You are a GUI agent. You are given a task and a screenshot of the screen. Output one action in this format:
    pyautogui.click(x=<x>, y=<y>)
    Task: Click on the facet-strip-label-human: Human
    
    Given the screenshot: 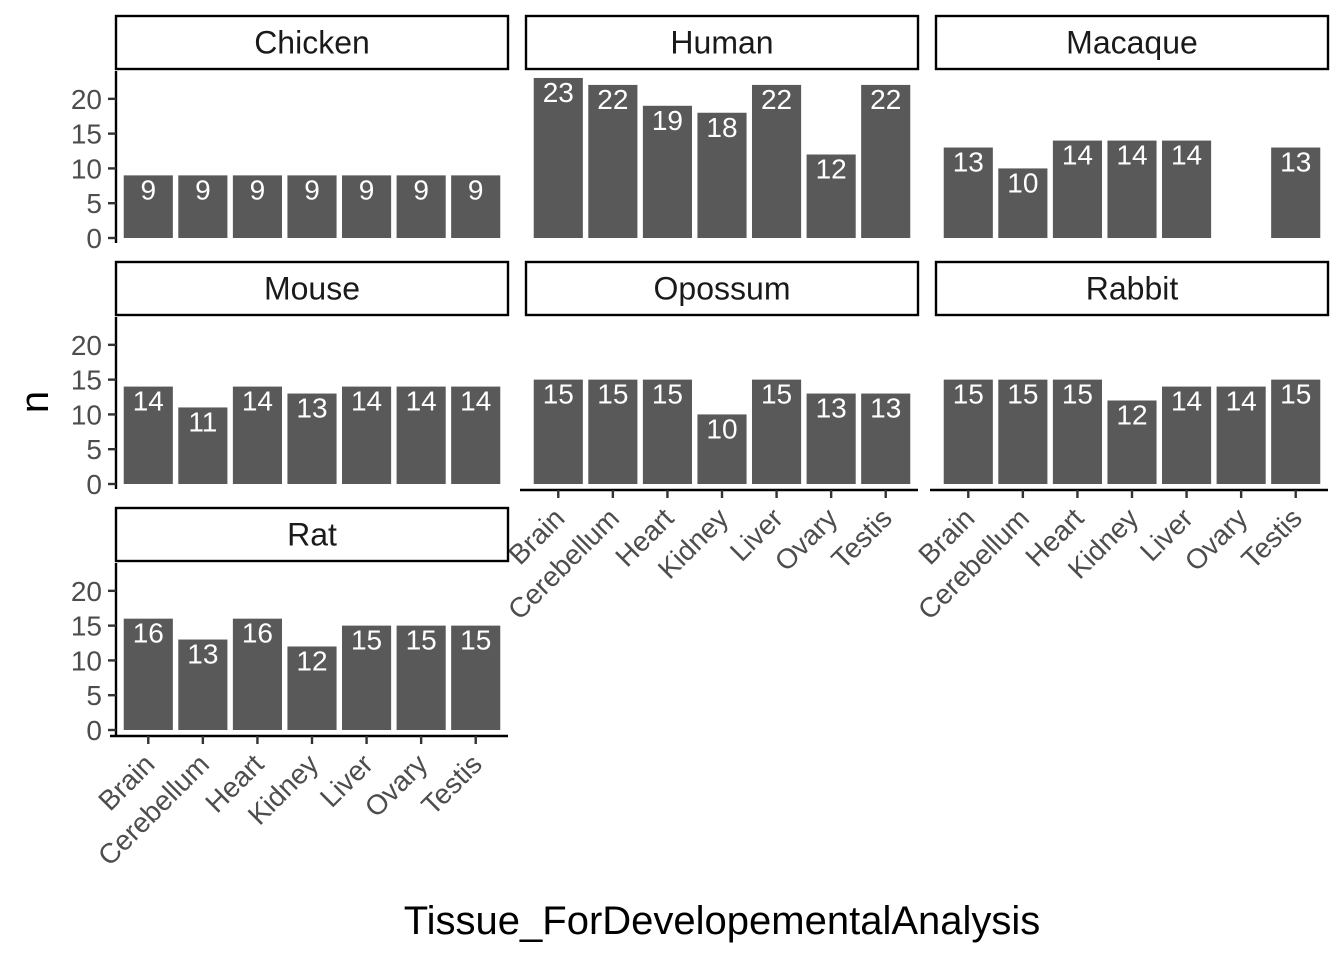 What is the action you would take?
    pyautogui.click(x=721, y=43)
    